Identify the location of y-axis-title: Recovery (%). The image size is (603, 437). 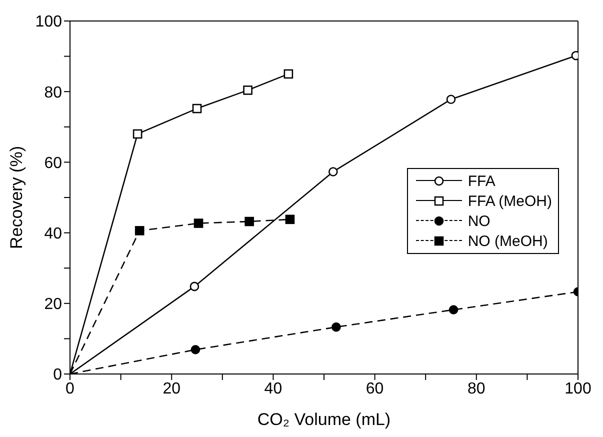
(16, 197).